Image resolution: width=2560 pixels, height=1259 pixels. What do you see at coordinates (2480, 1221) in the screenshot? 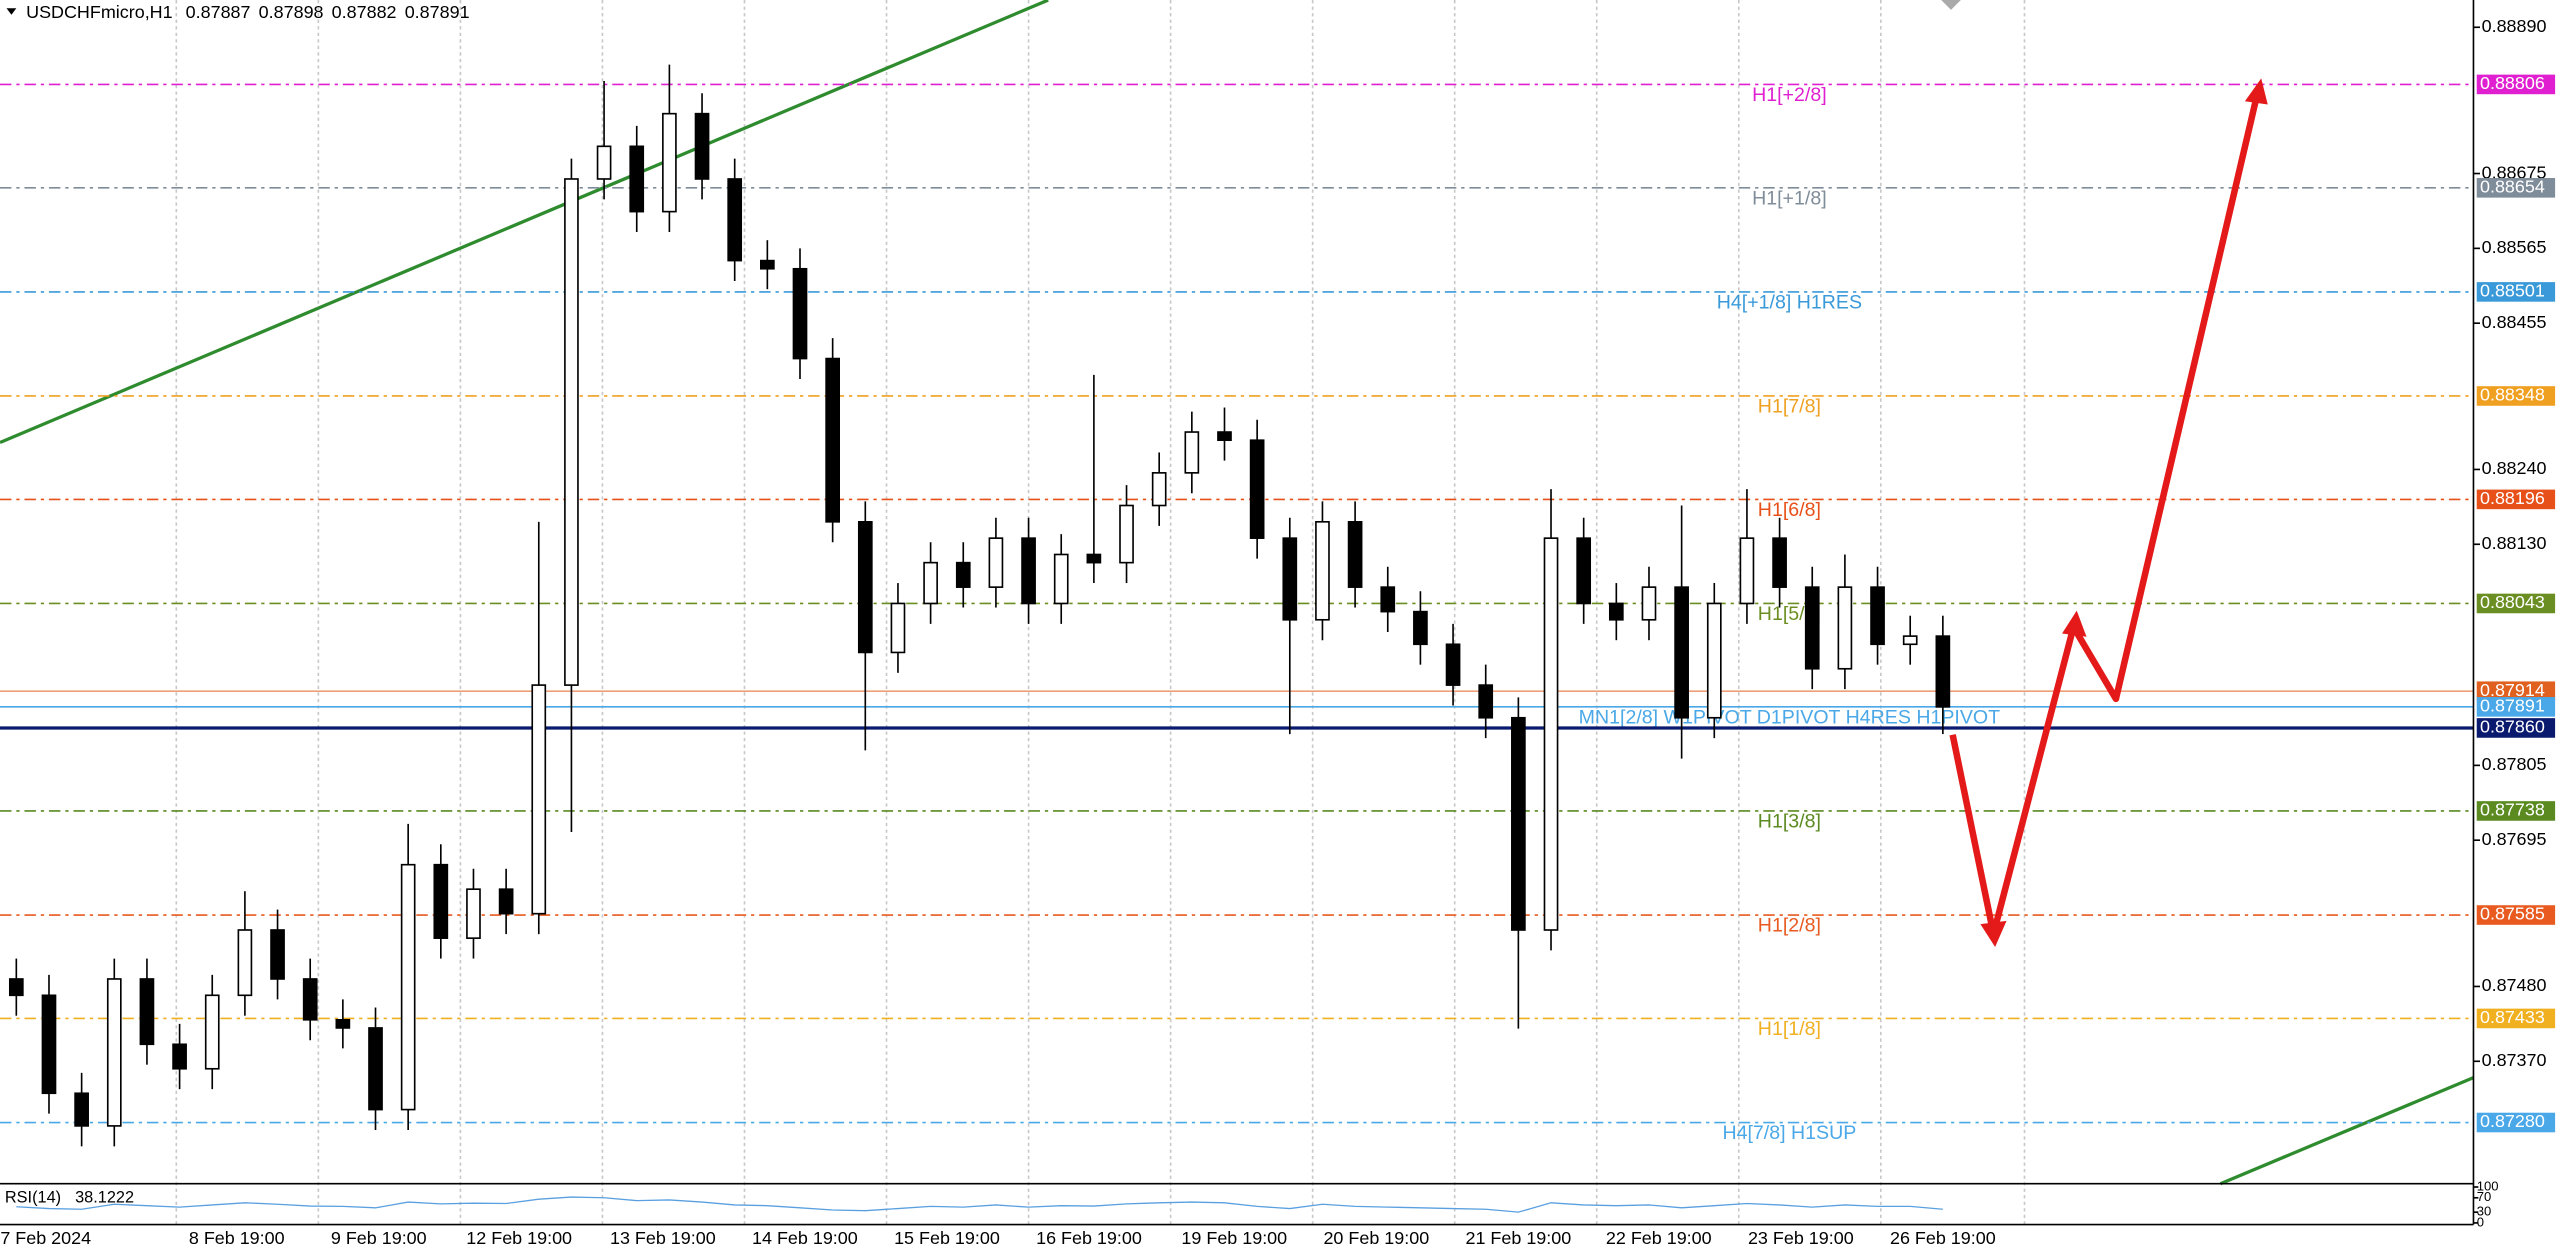
I see `rsi-tick-label: 0` at bounding box center [2480, 1221].